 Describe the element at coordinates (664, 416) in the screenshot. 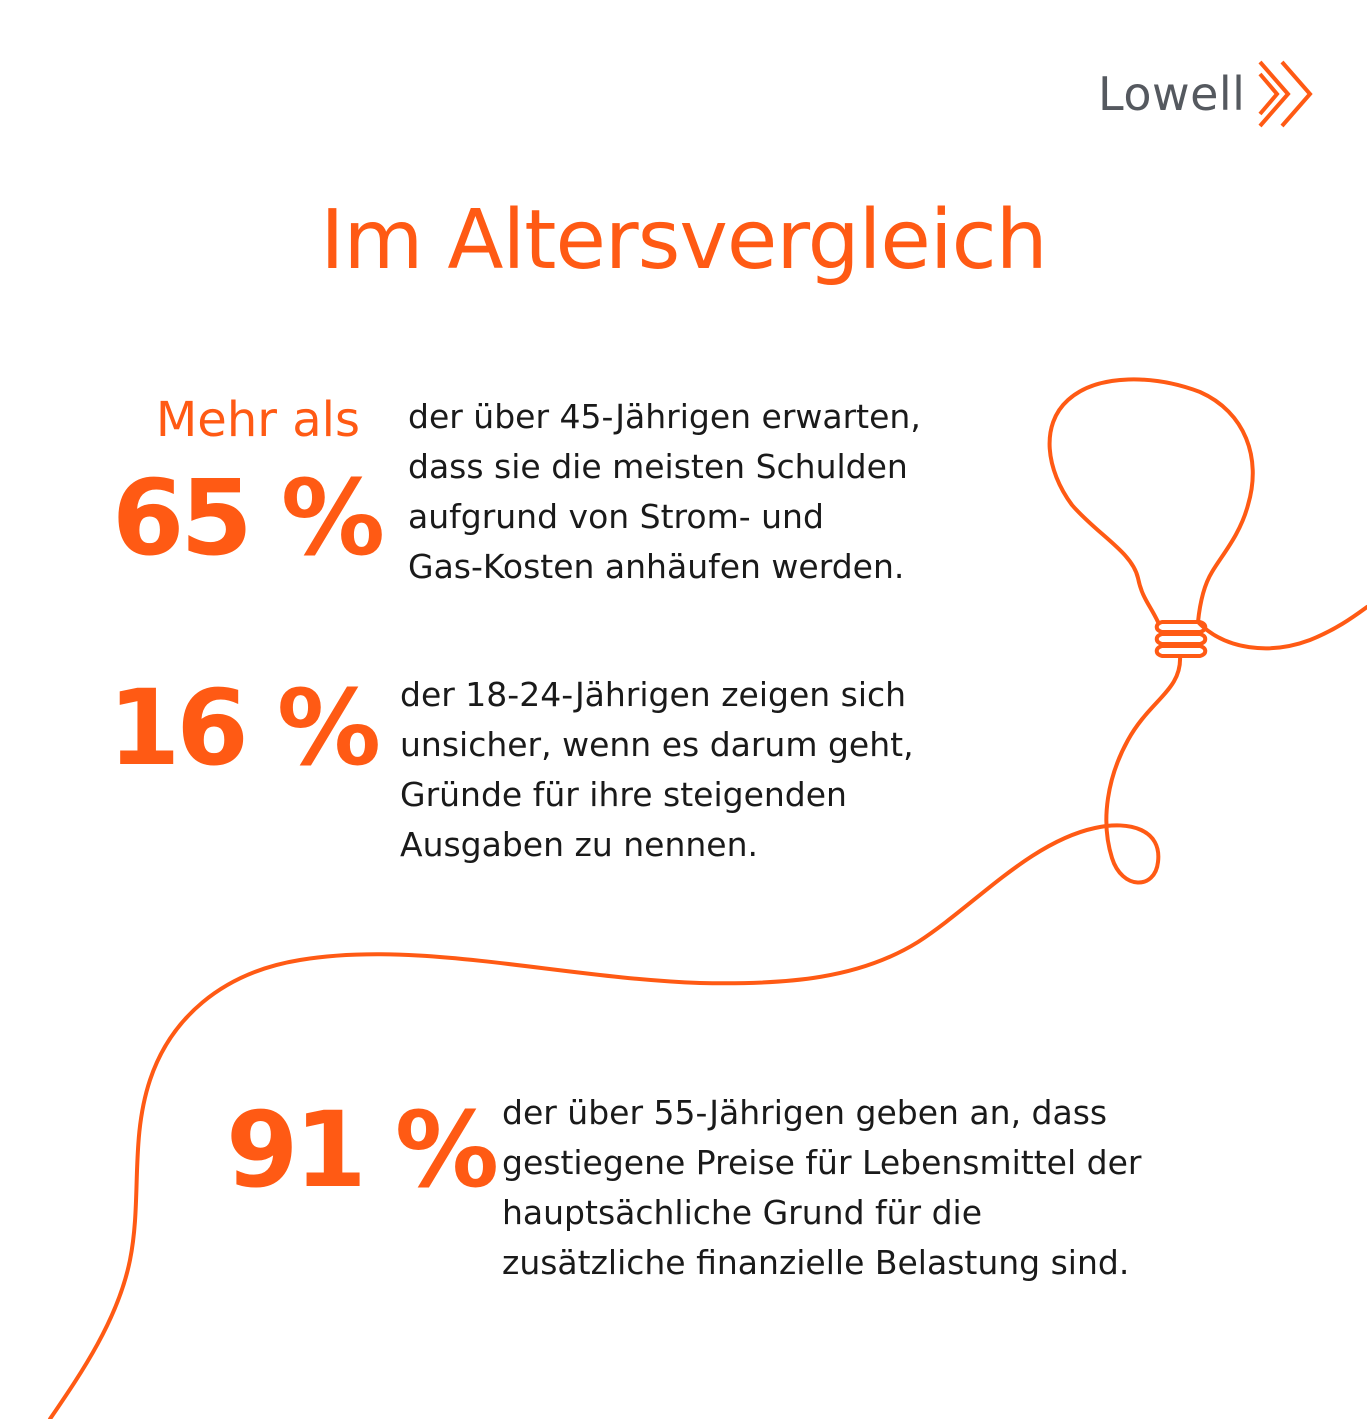

I see `description-line: der über 45-Jährigen erwarten,` at that location.